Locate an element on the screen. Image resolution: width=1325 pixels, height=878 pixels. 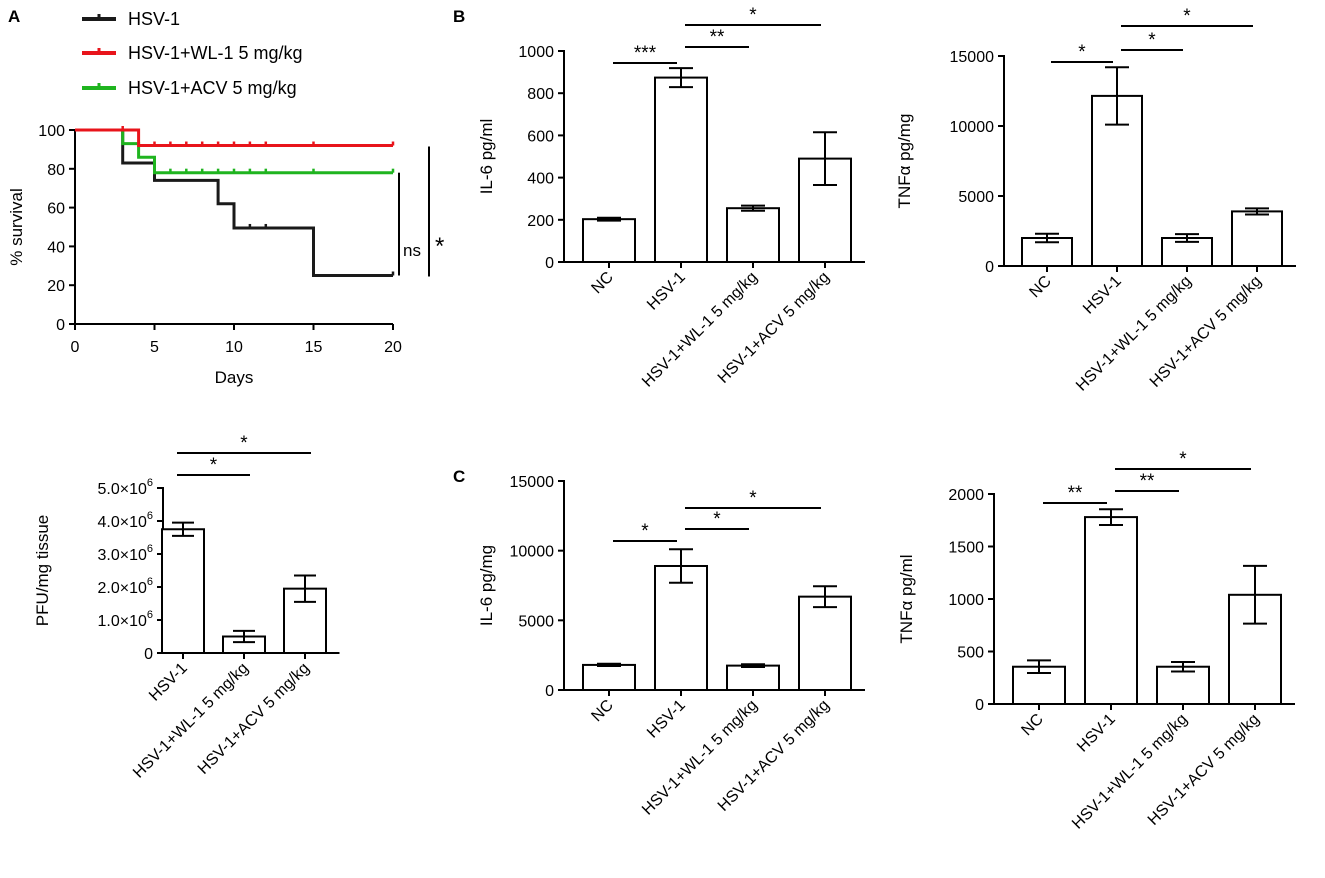
ns-label: ns is located at coordinates (412, 250).